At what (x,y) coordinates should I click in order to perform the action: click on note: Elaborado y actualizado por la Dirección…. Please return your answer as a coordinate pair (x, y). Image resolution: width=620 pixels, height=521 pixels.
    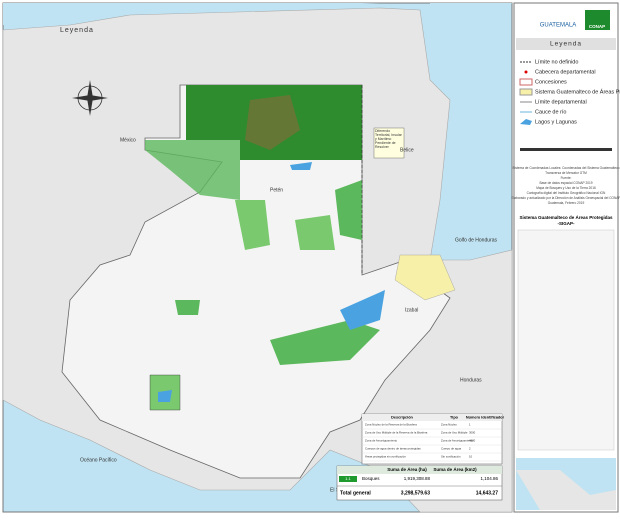
    Looking at the image, I should click on (565, 198).